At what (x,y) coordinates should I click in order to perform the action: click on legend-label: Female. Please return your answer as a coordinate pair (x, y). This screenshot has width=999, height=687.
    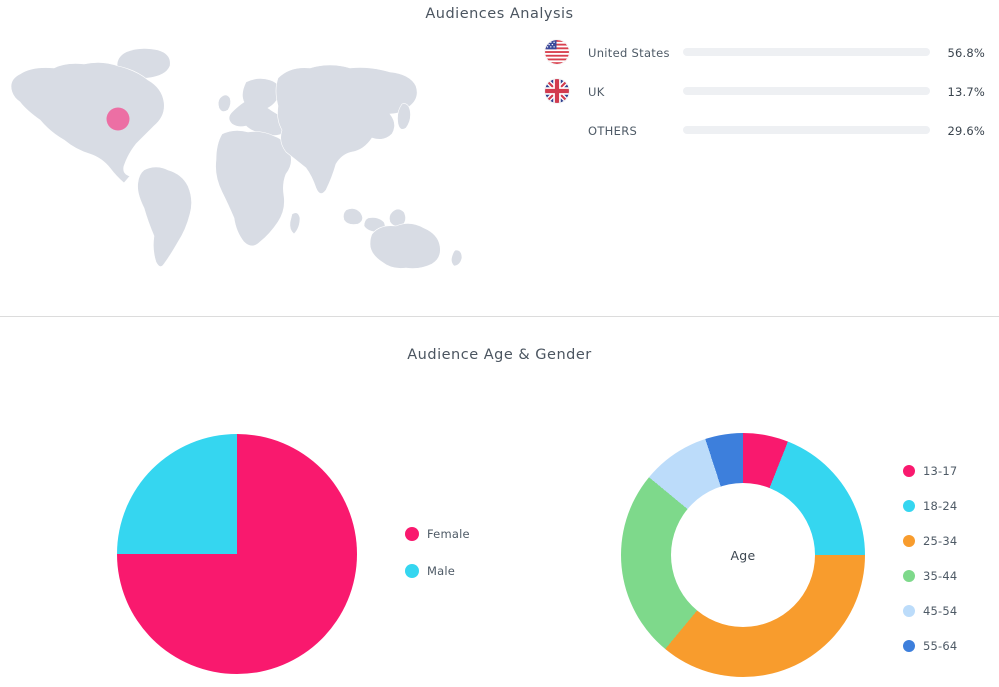
    Looking at the image, I should click on (448, 534).